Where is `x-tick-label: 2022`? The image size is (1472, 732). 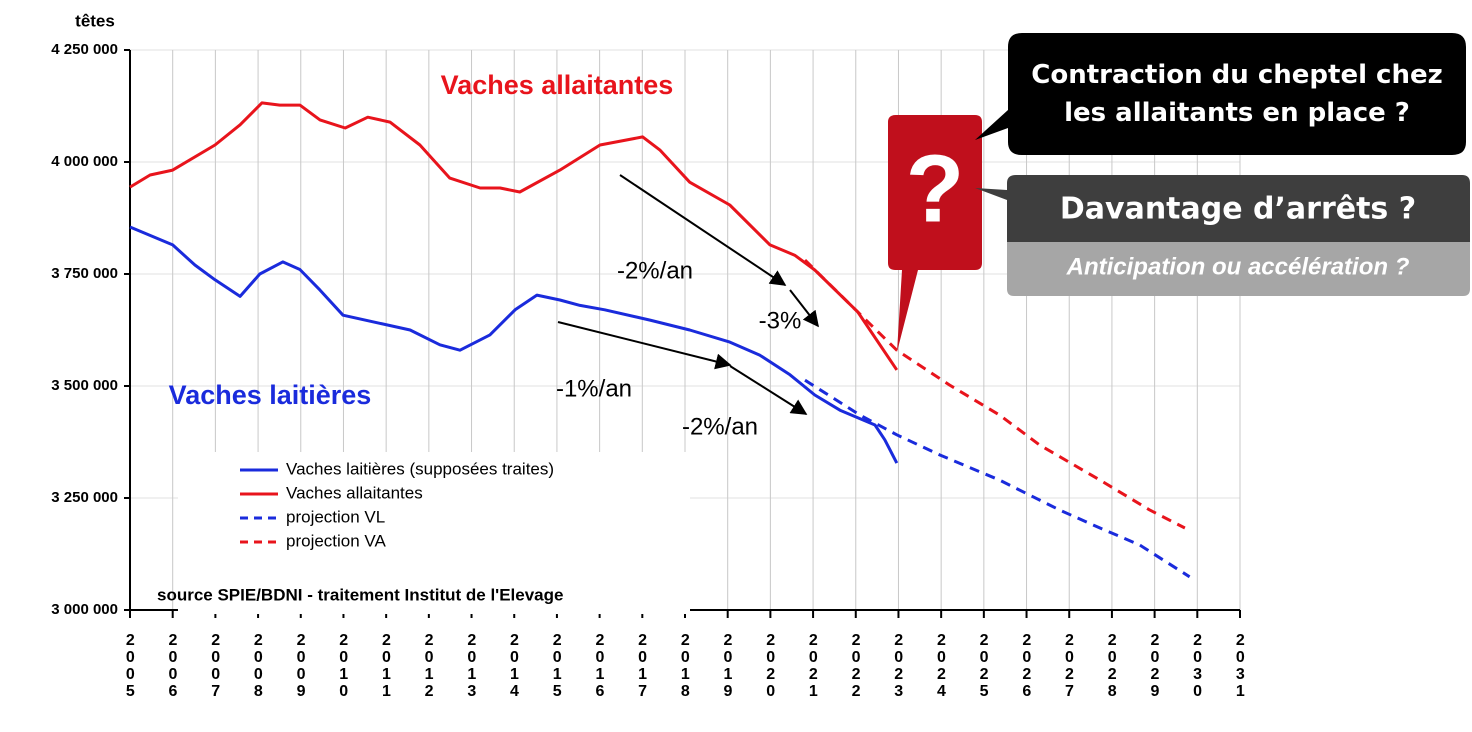
x-tick-label: 2022 is located at coordinates (856, 666).